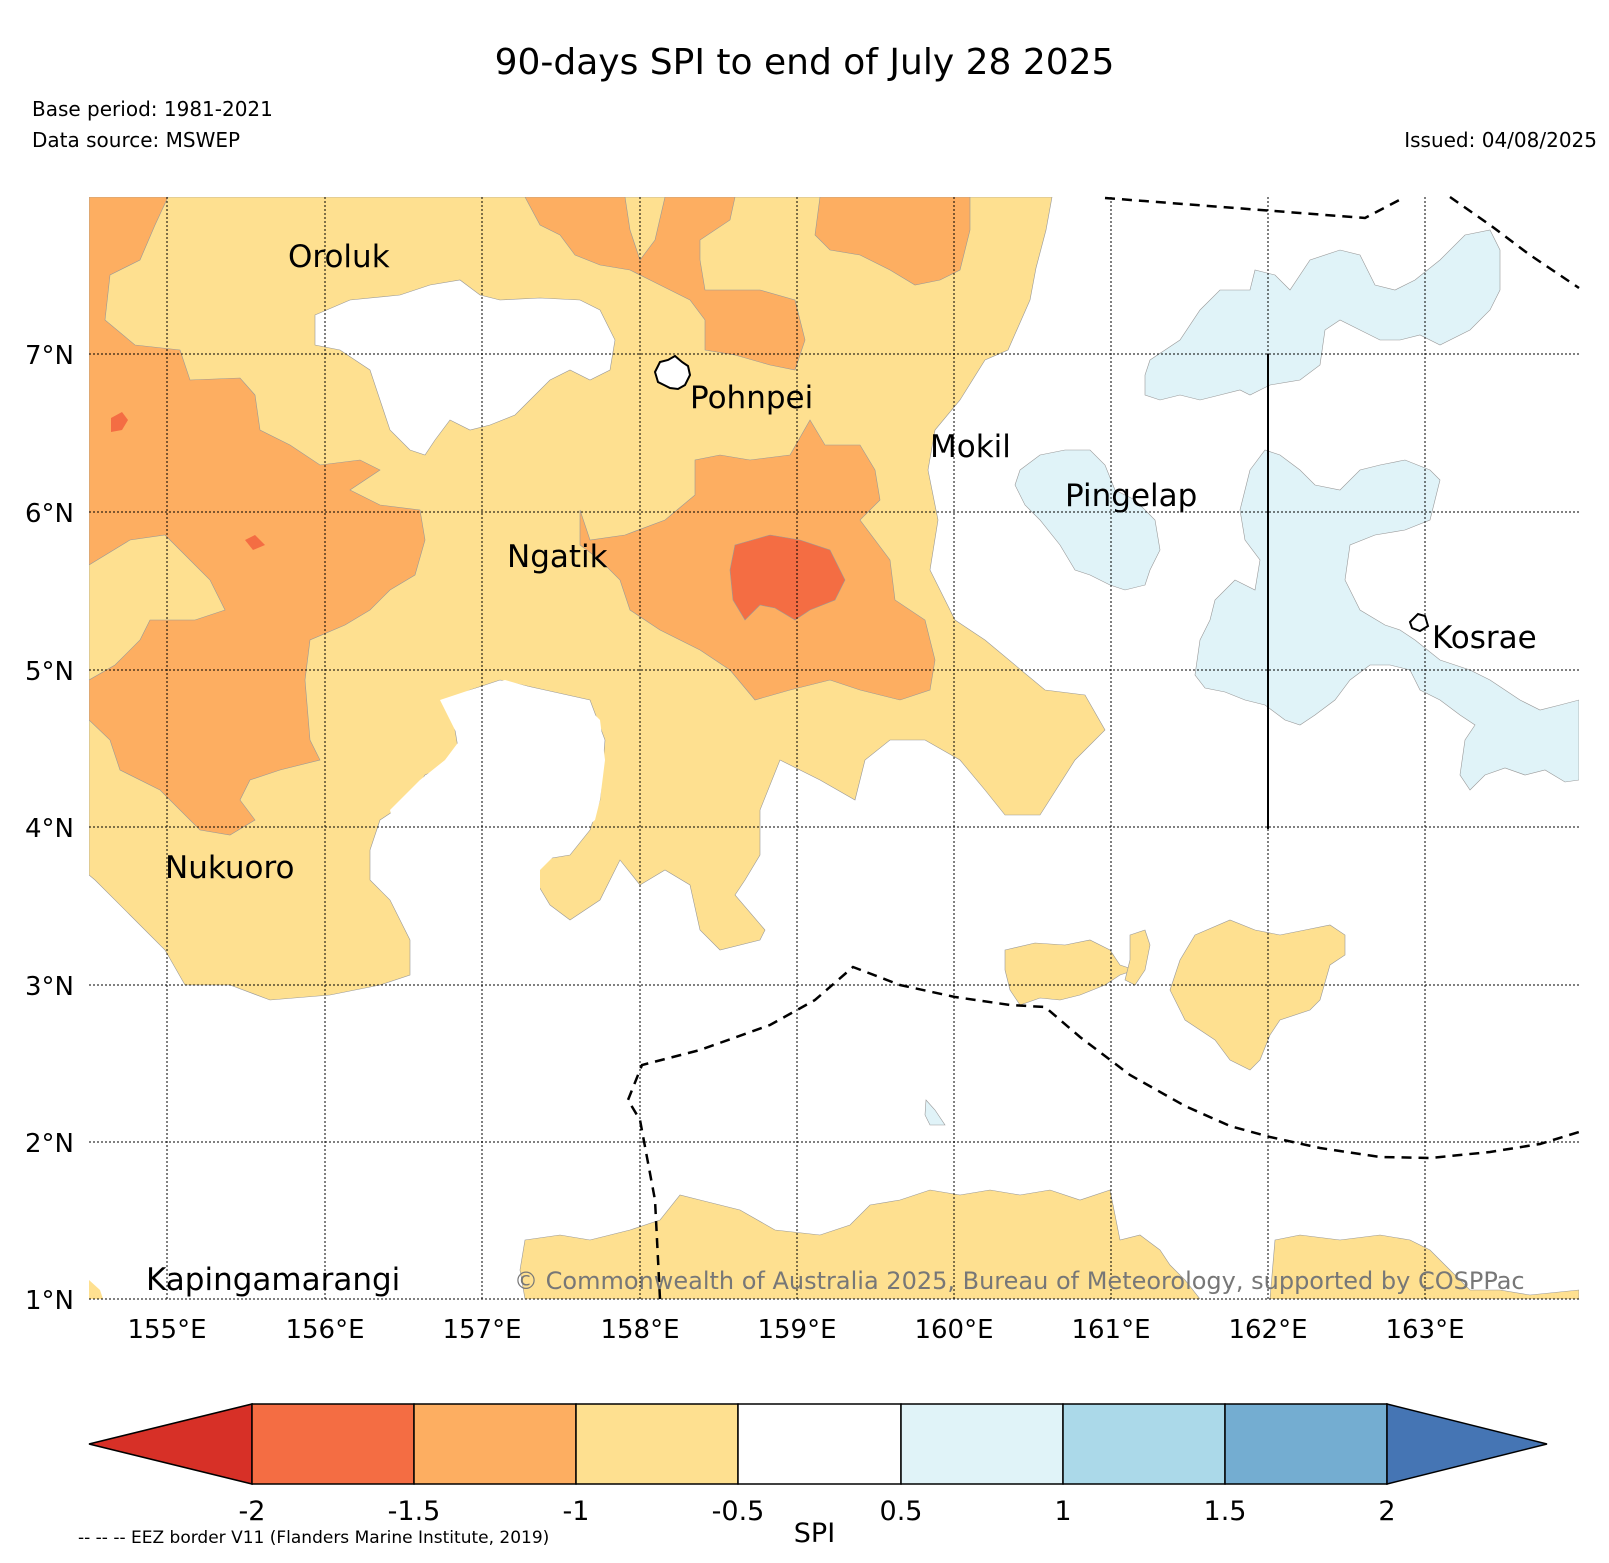 Image resolution: width=1609 pixels, height=1563 pixels. Describe the element at coordinates (1386, 620) in the screenshot. I see `spi-region-mild-wet-east` at that location.